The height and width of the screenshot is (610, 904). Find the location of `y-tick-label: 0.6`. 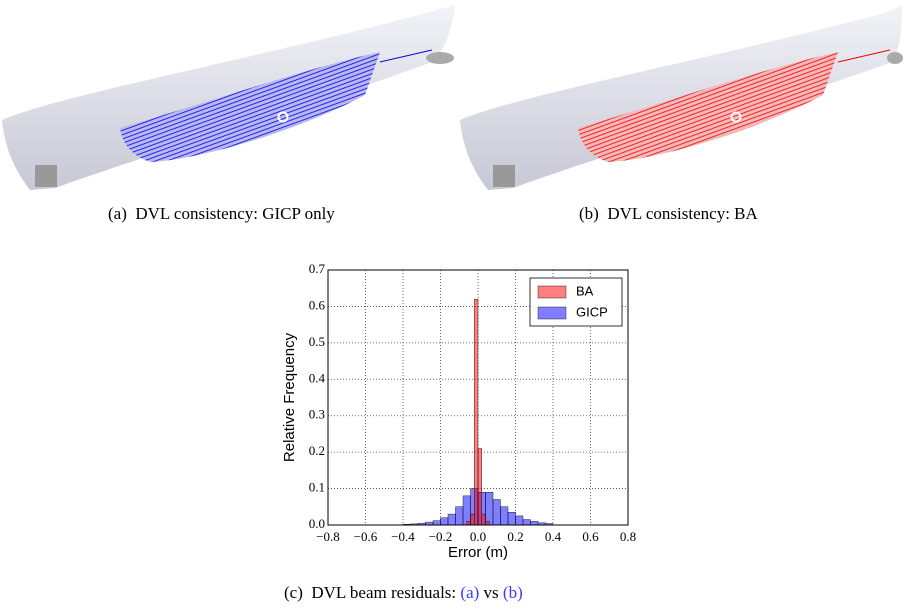

y-tick-label: 0.6 is located at coordinates (317, 304).